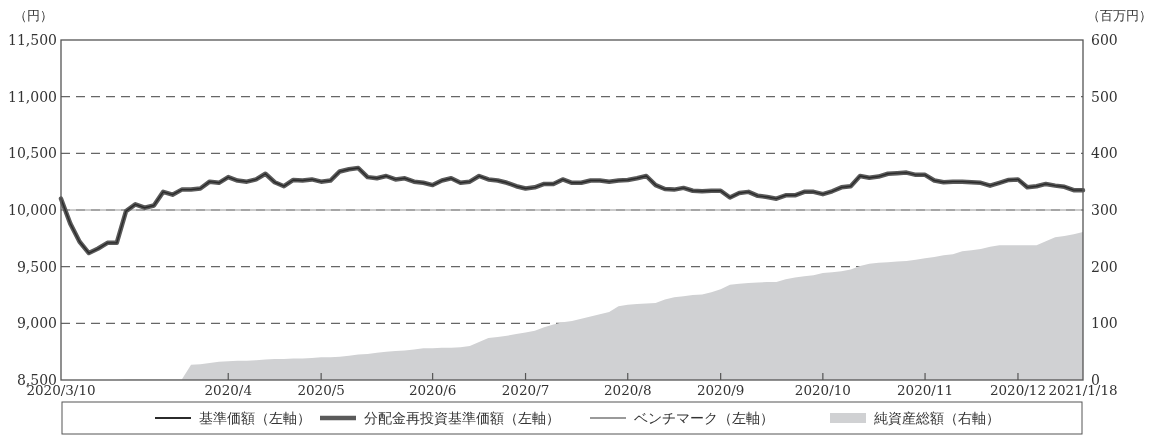  What do you see at coordinates (32, 96) in the screenshot?
I see `y-tick-label: 11,000` at bounding box center [32, 96].